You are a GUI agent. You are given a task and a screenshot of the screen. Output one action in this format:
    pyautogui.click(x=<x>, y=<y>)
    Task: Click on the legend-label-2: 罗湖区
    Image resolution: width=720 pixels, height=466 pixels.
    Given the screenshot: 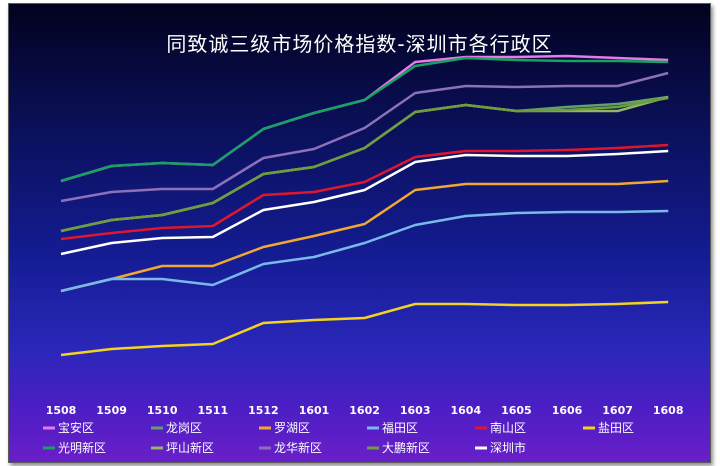 What is the action you would take?
    pyautogui.click(x=292, y=427)
    